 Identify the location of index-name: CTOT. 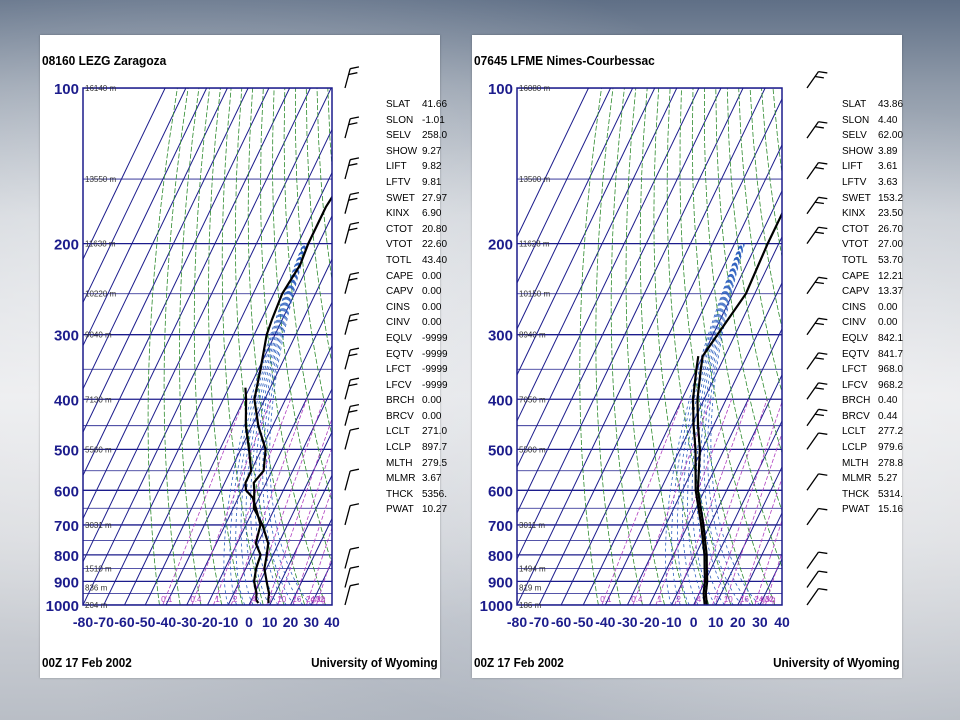
(856, 229).